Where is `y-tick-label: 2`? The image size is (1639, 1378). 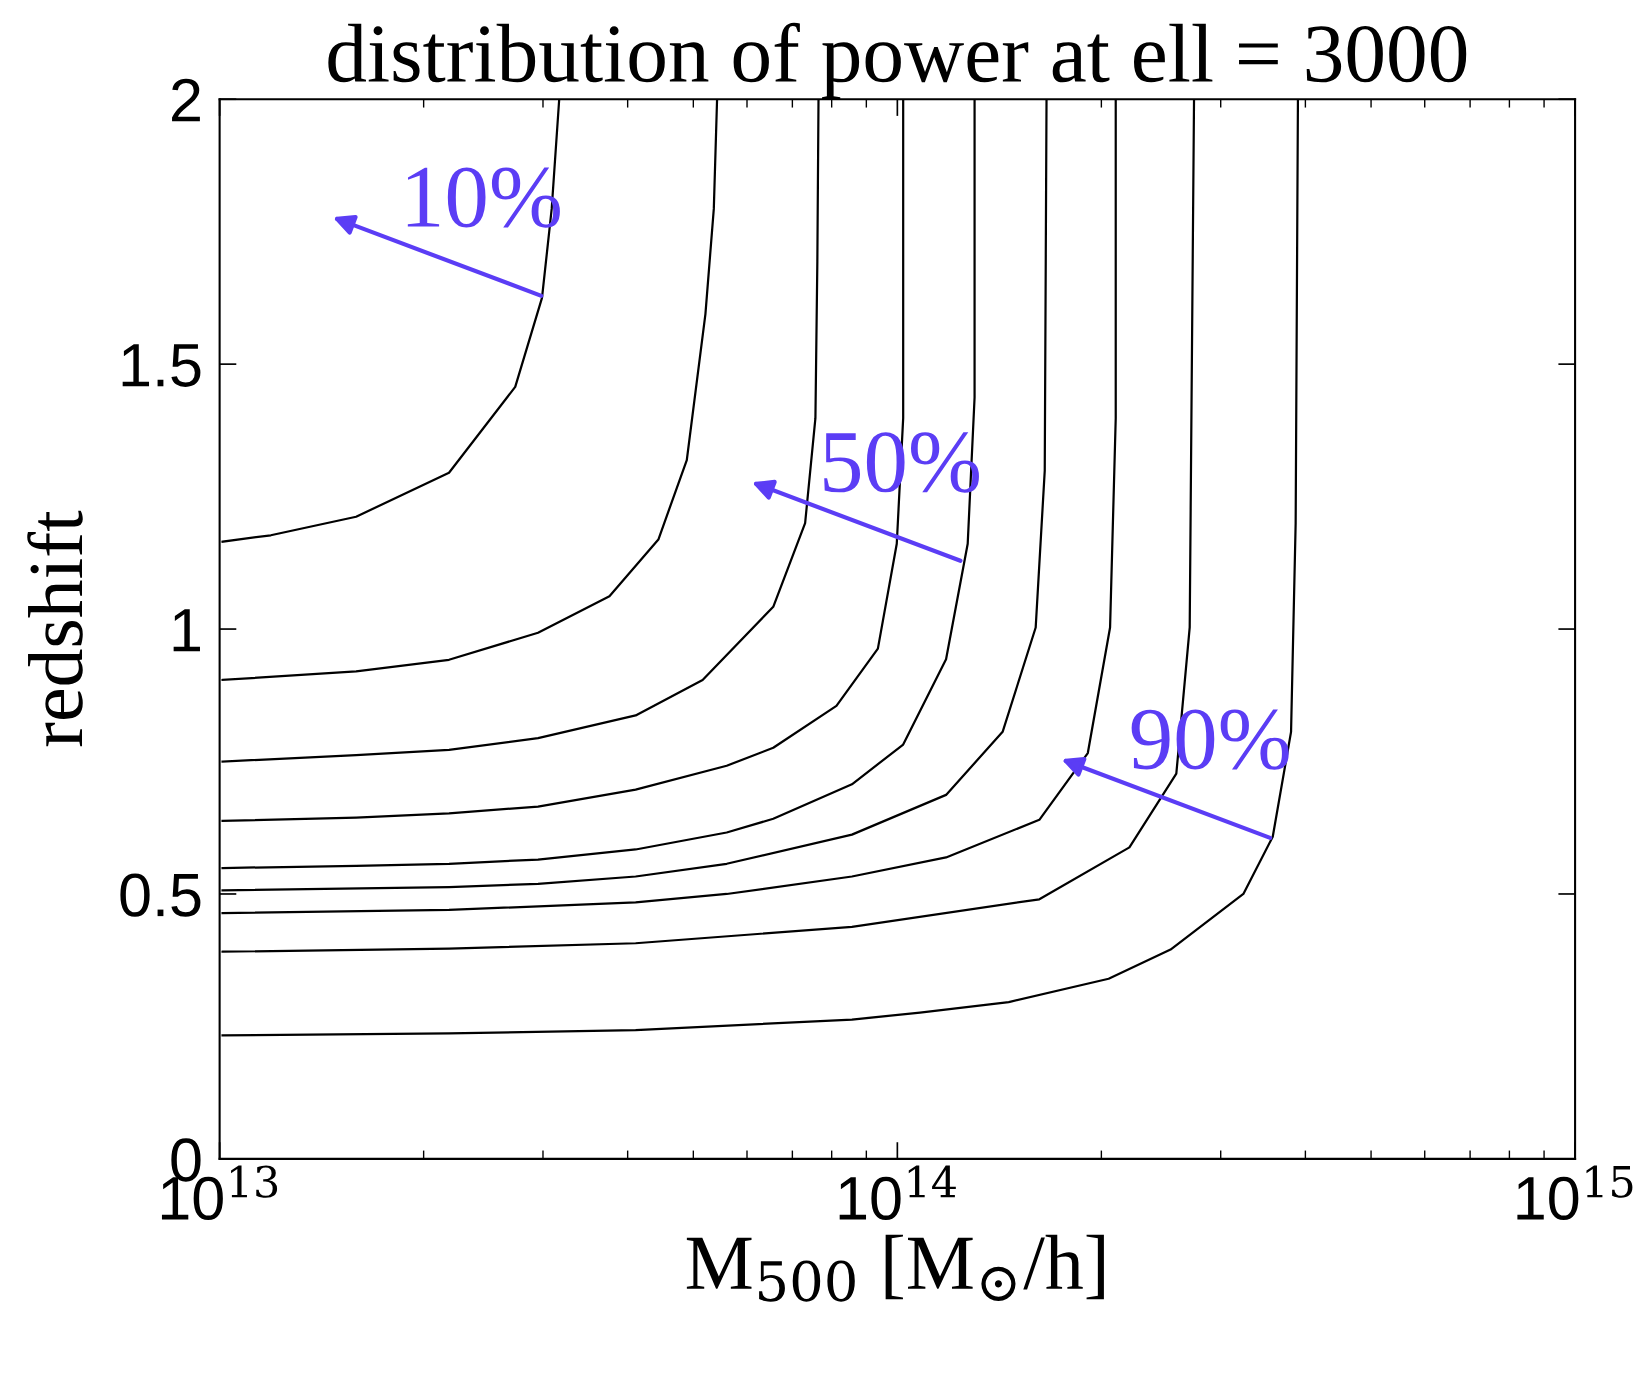 y-tick-label: 2 is located at coordinates (186, 100).